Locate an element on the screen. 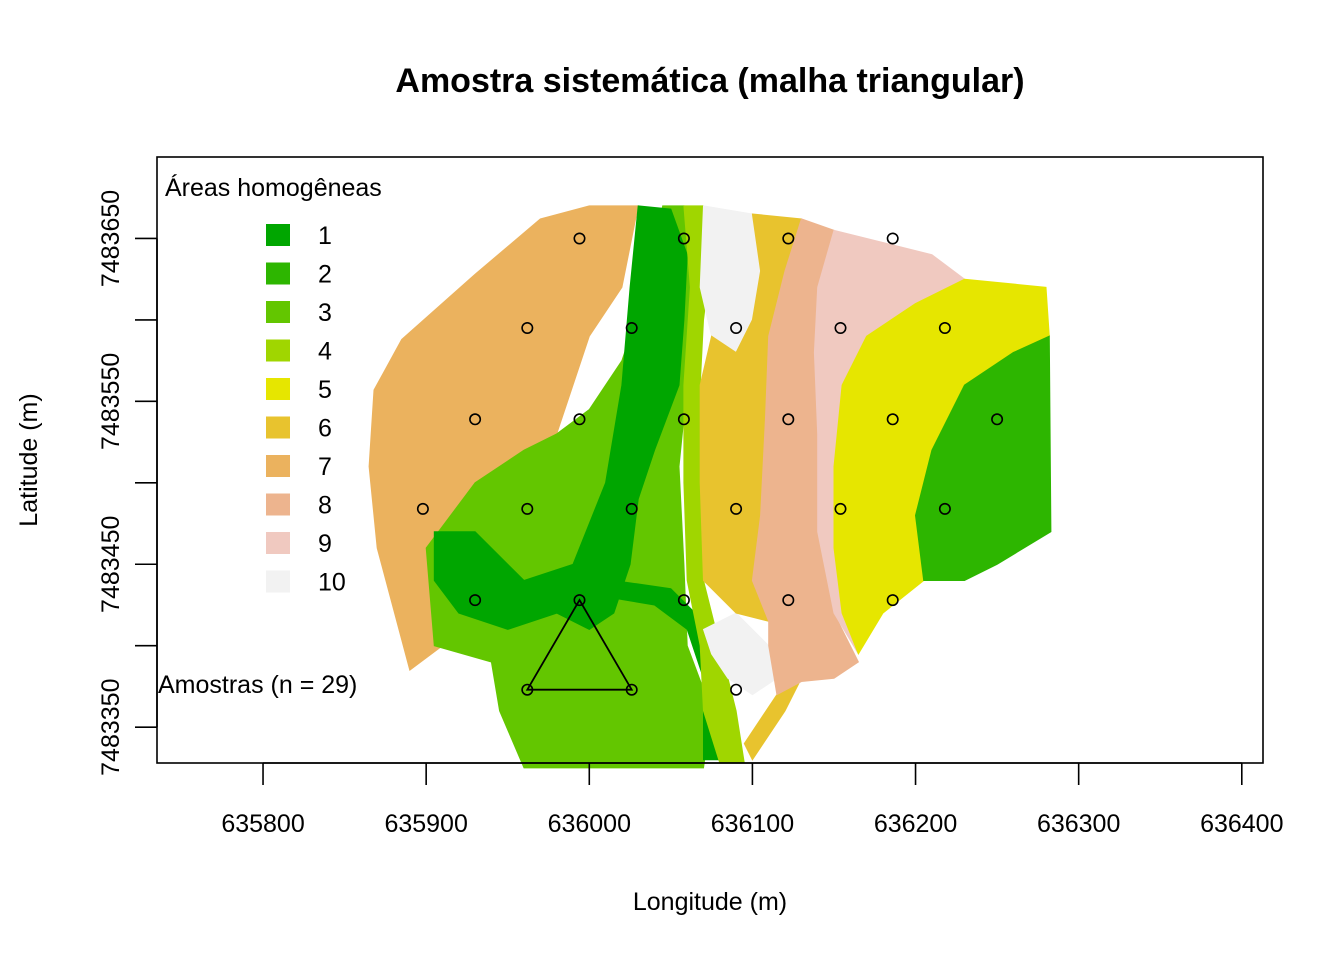 The height and width of the screenshot is (960, 1344). y-axis: 7483350 7483450 7483550 7483650 is located at coordinates (127, 483).